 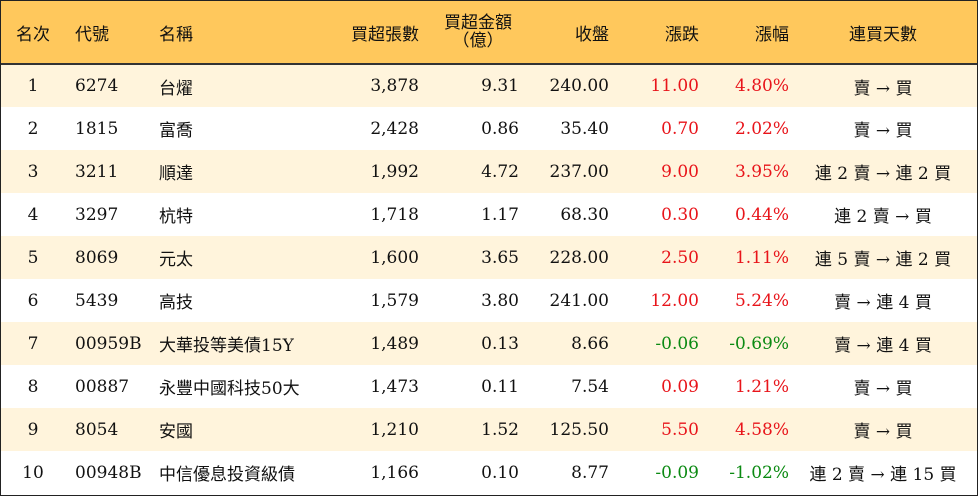 I want to click on cell-net-buy-amount: 9.31, so click(x=500, y=86).